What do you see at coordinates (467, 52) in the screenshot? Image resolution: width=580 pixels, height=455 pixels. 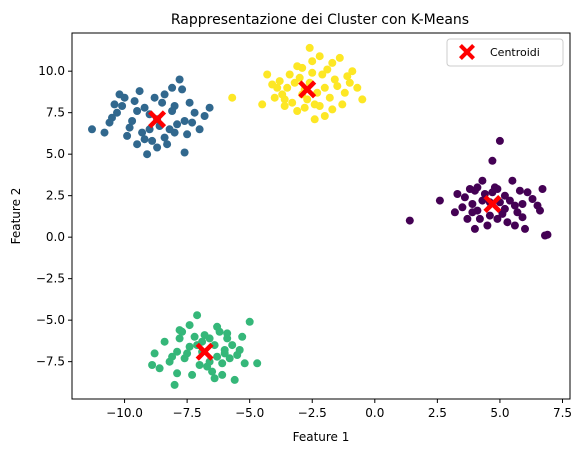 I see `legend-marker-x-icon` at bounding box center [467, 52].